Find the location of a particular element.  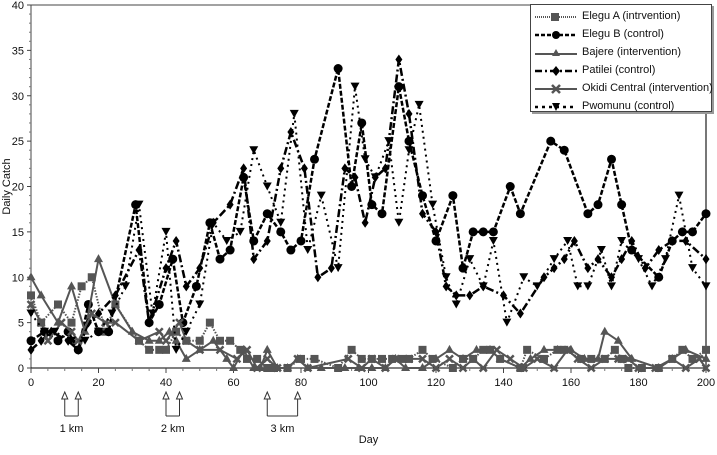

legend-item-elegu-b: Elegu B (control) is located at coordinates (621, 35).